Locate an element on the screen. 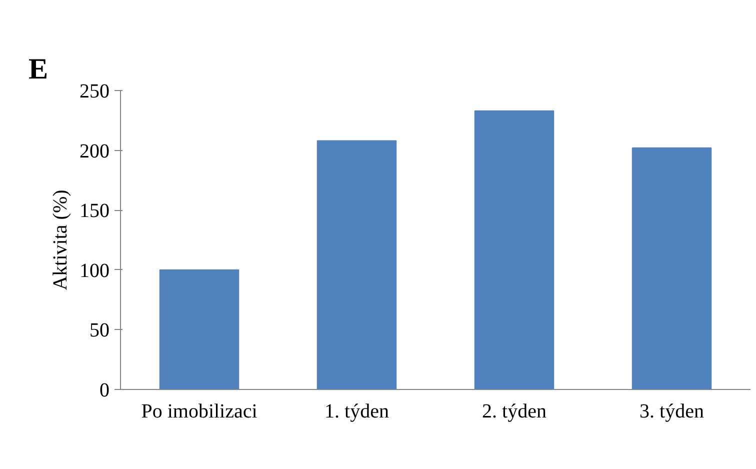  y-axis-title: Aktivita (%) is located at coordinates (61, 240).